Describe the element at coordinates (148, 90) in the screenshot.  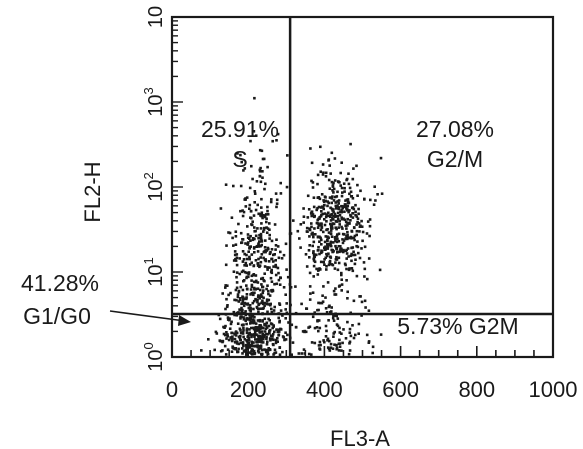
I see `y-tick-exponent: 3` at that location.